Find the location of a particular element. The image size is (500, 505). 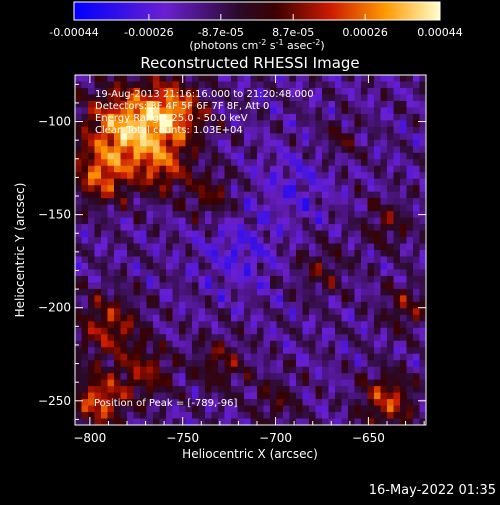

chart-title: Reconstructed RHESSI Image is located at coordinates (249, 63).